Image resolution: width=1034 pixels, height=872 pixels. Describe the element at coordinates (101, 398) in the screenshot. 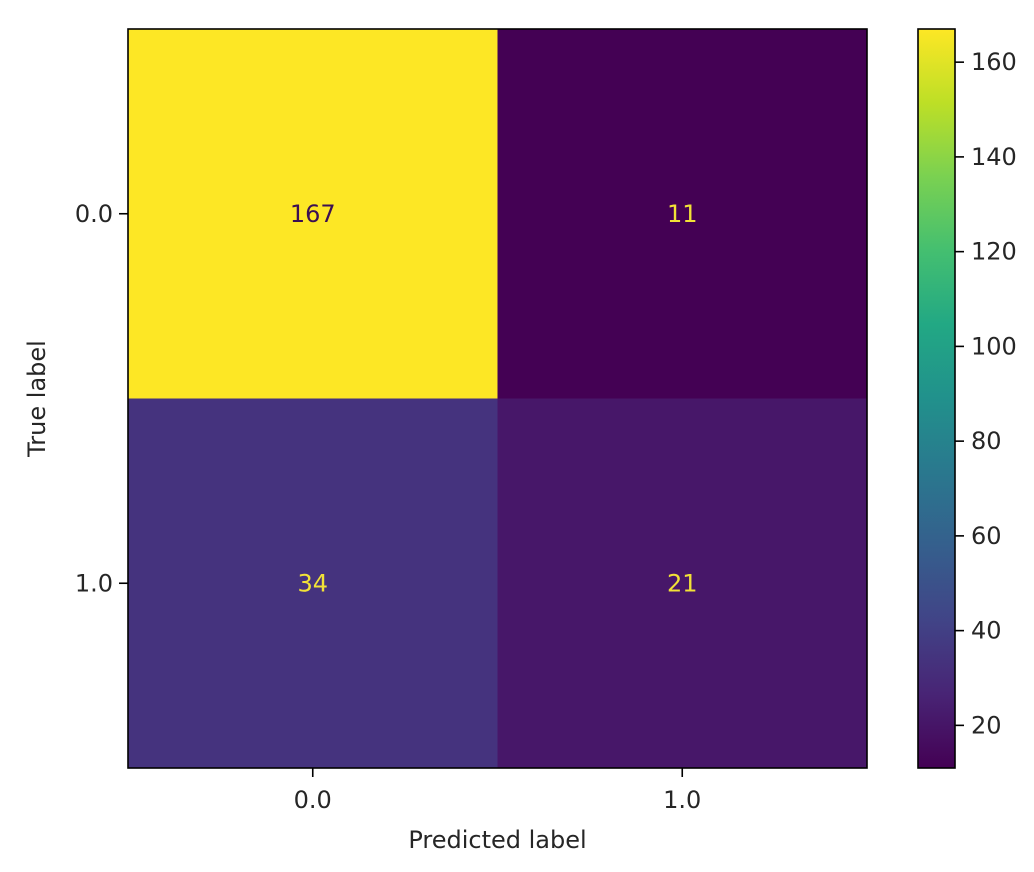

I see `y-axis-ticks: 0.0 1.0` at that location.